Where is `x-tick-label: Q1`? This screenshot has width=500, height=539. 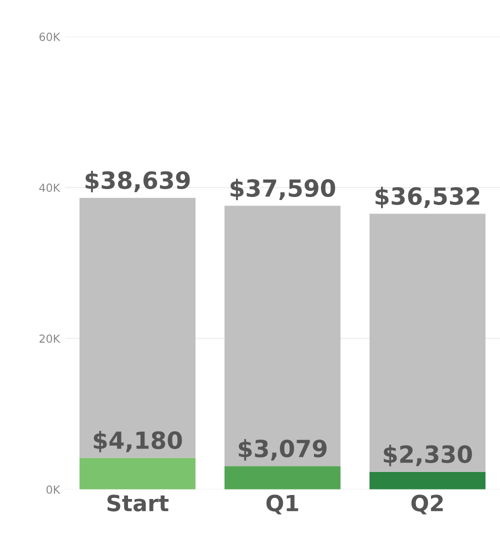
x-tick-label: Q1 is located at coordinates (282, 504).